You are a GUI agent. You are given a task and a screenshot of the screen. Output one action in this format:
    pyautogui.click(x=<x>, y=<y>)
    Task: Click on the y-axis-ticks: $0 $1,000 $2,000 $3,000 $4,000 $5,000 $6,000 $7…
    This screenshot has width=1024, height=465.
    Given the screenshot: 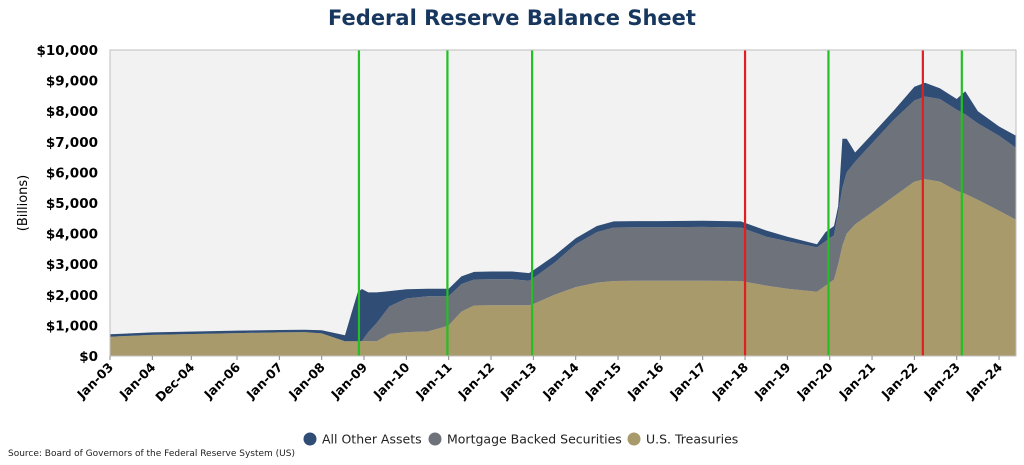 What is the action you would take?
    pyautogui.click(x=68, y=204)
    